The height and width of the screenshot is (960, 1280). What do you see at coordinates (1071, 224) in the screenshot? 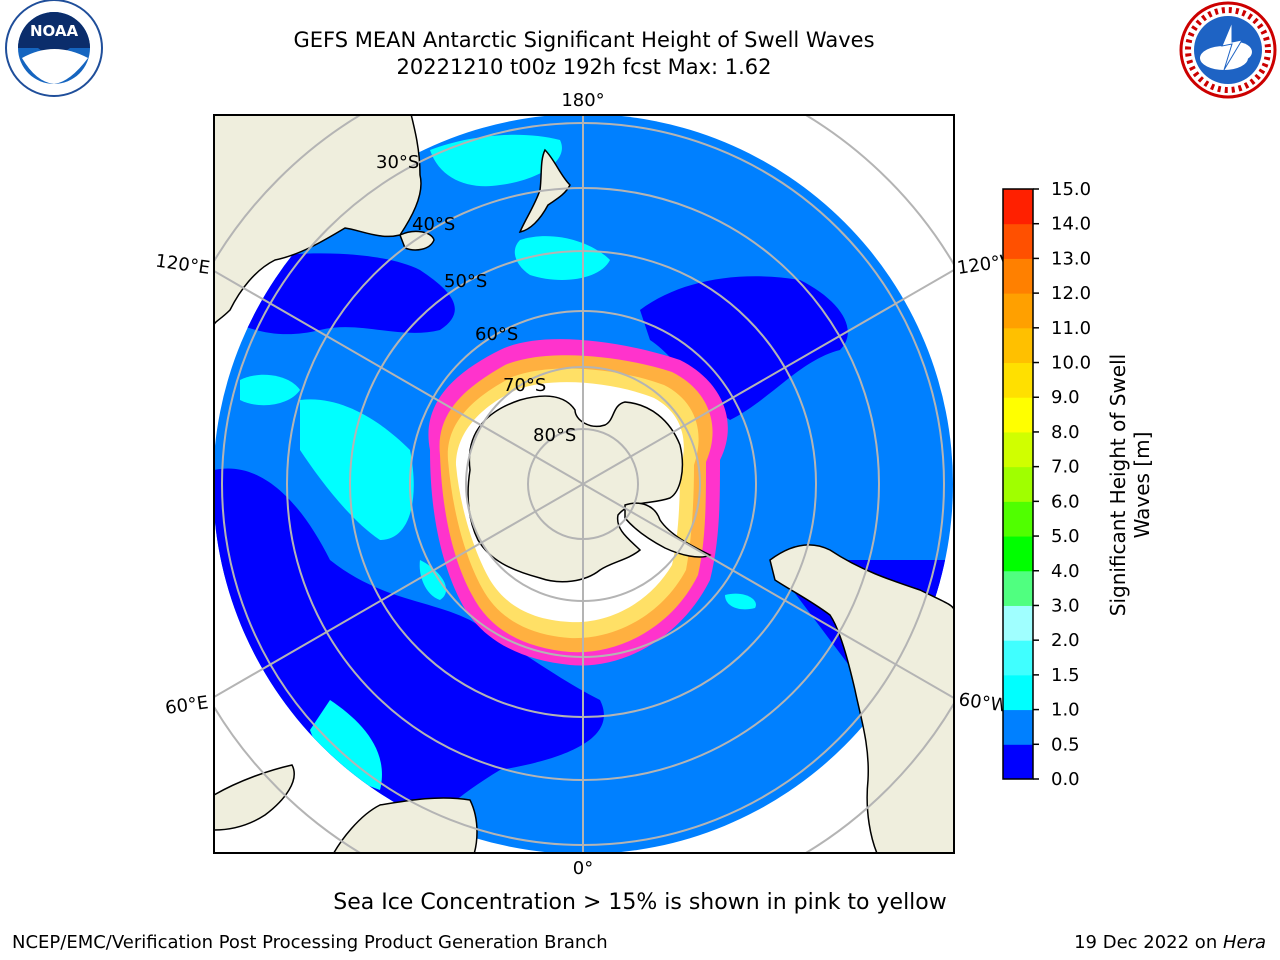
I see `colorbar-tick-label: 14.0` at bounding box center [1071, 224].